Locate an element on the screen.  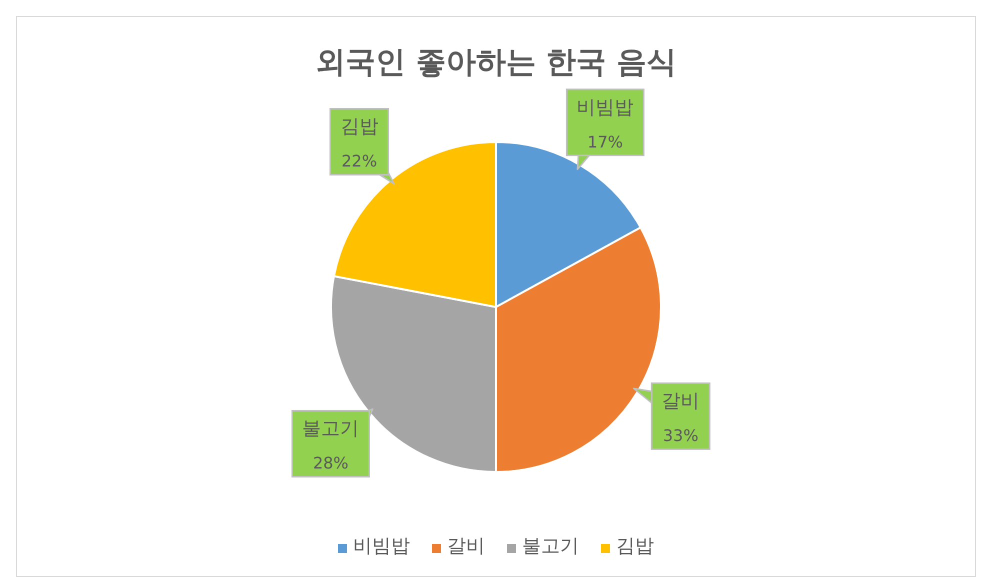
slice-label: 갈비 is located at coordinates (681, 401).